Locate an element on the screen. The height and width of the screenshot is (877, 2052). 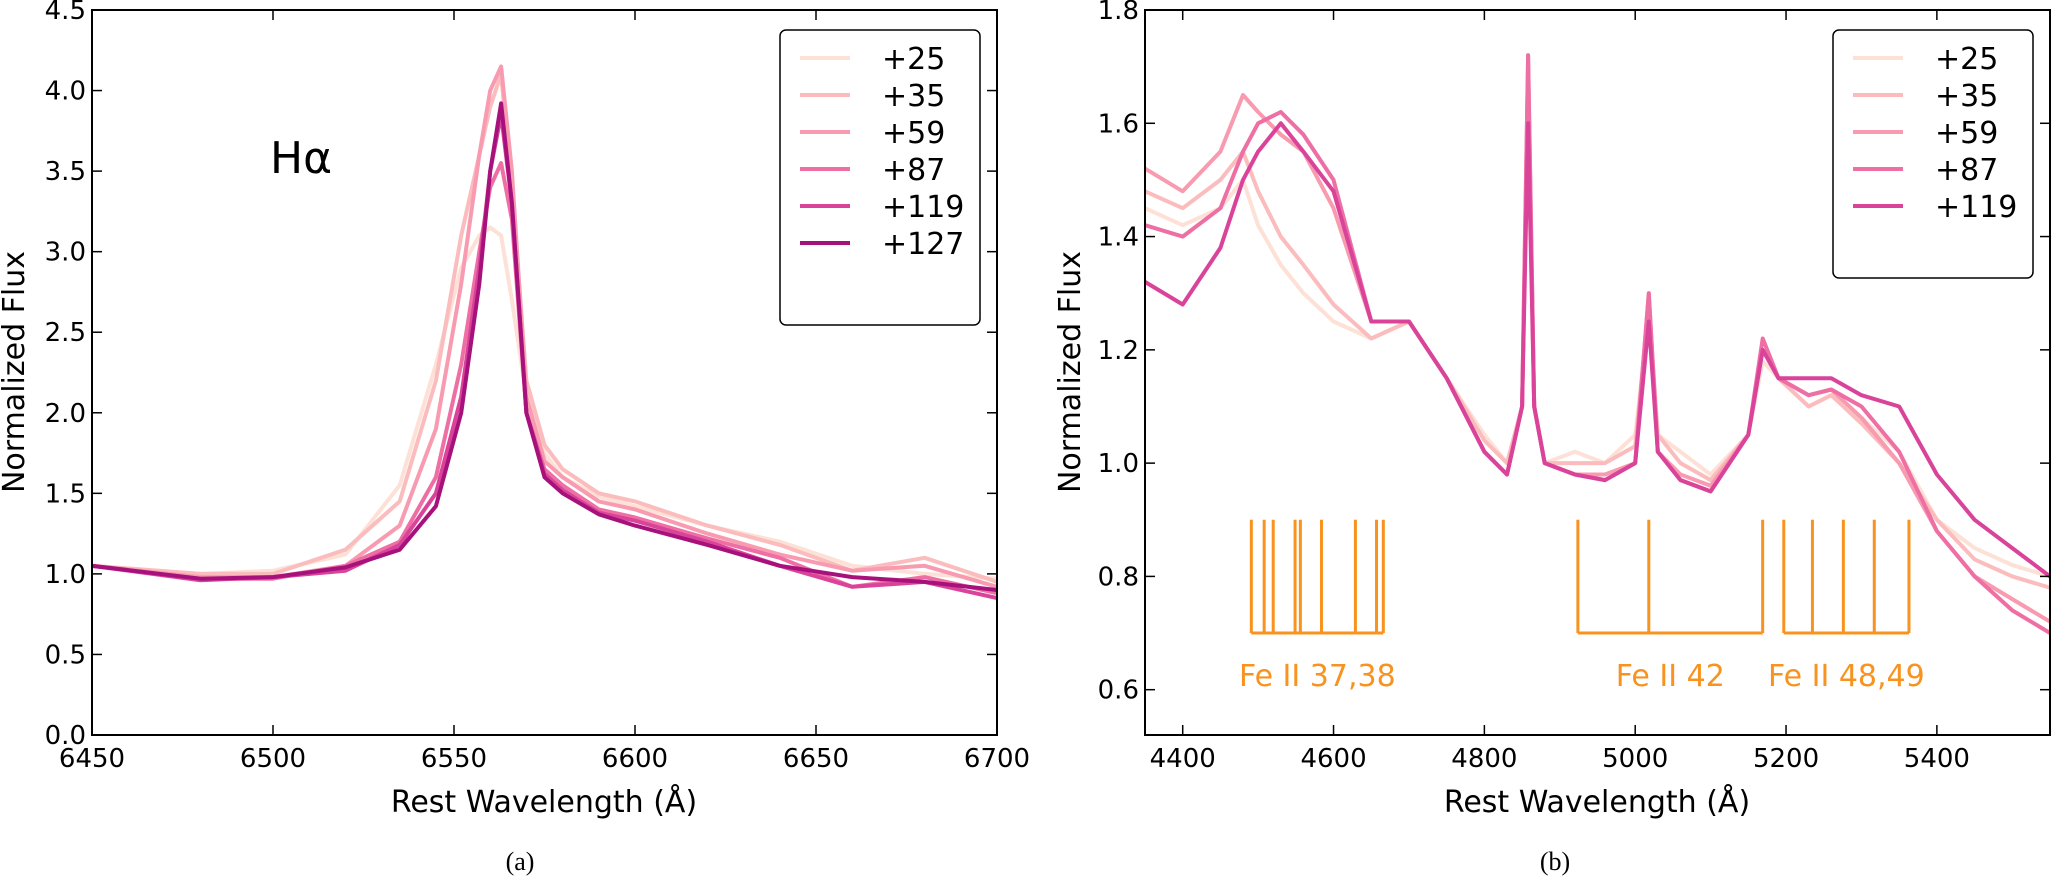
y-tick-label: 0.5 is located at coordinates (65, 655).